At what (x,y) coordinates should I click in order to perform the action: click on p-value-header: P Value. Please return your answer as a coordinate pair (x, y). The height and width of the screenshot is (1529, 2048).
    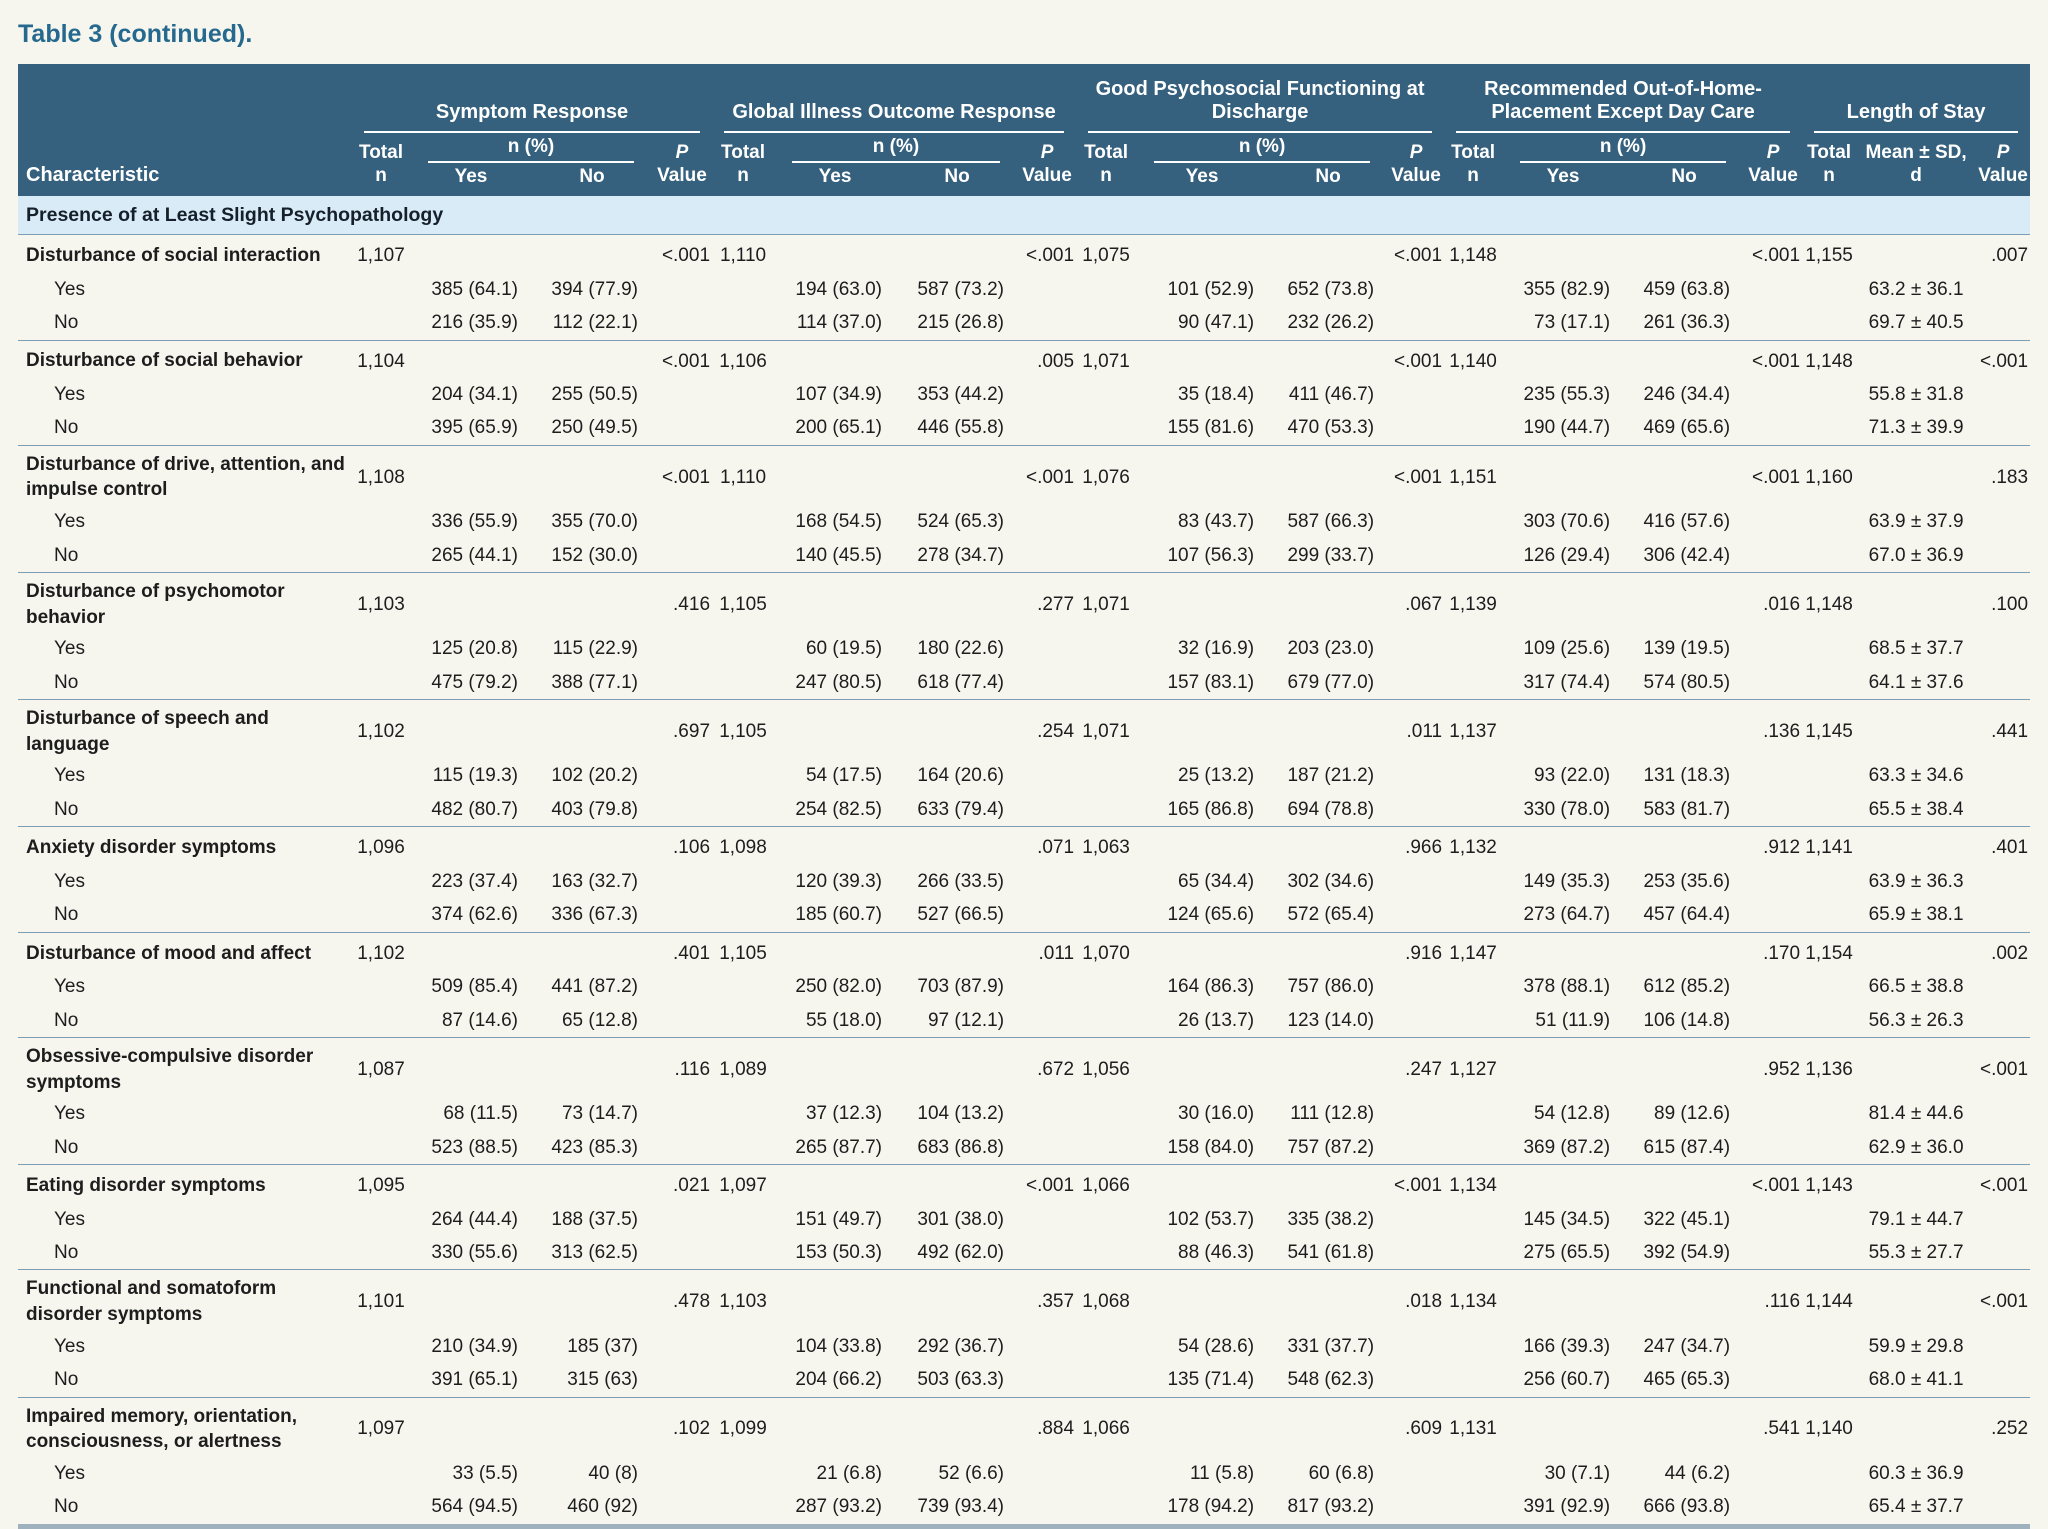
    Looking at the image, I should click on (682, 164).